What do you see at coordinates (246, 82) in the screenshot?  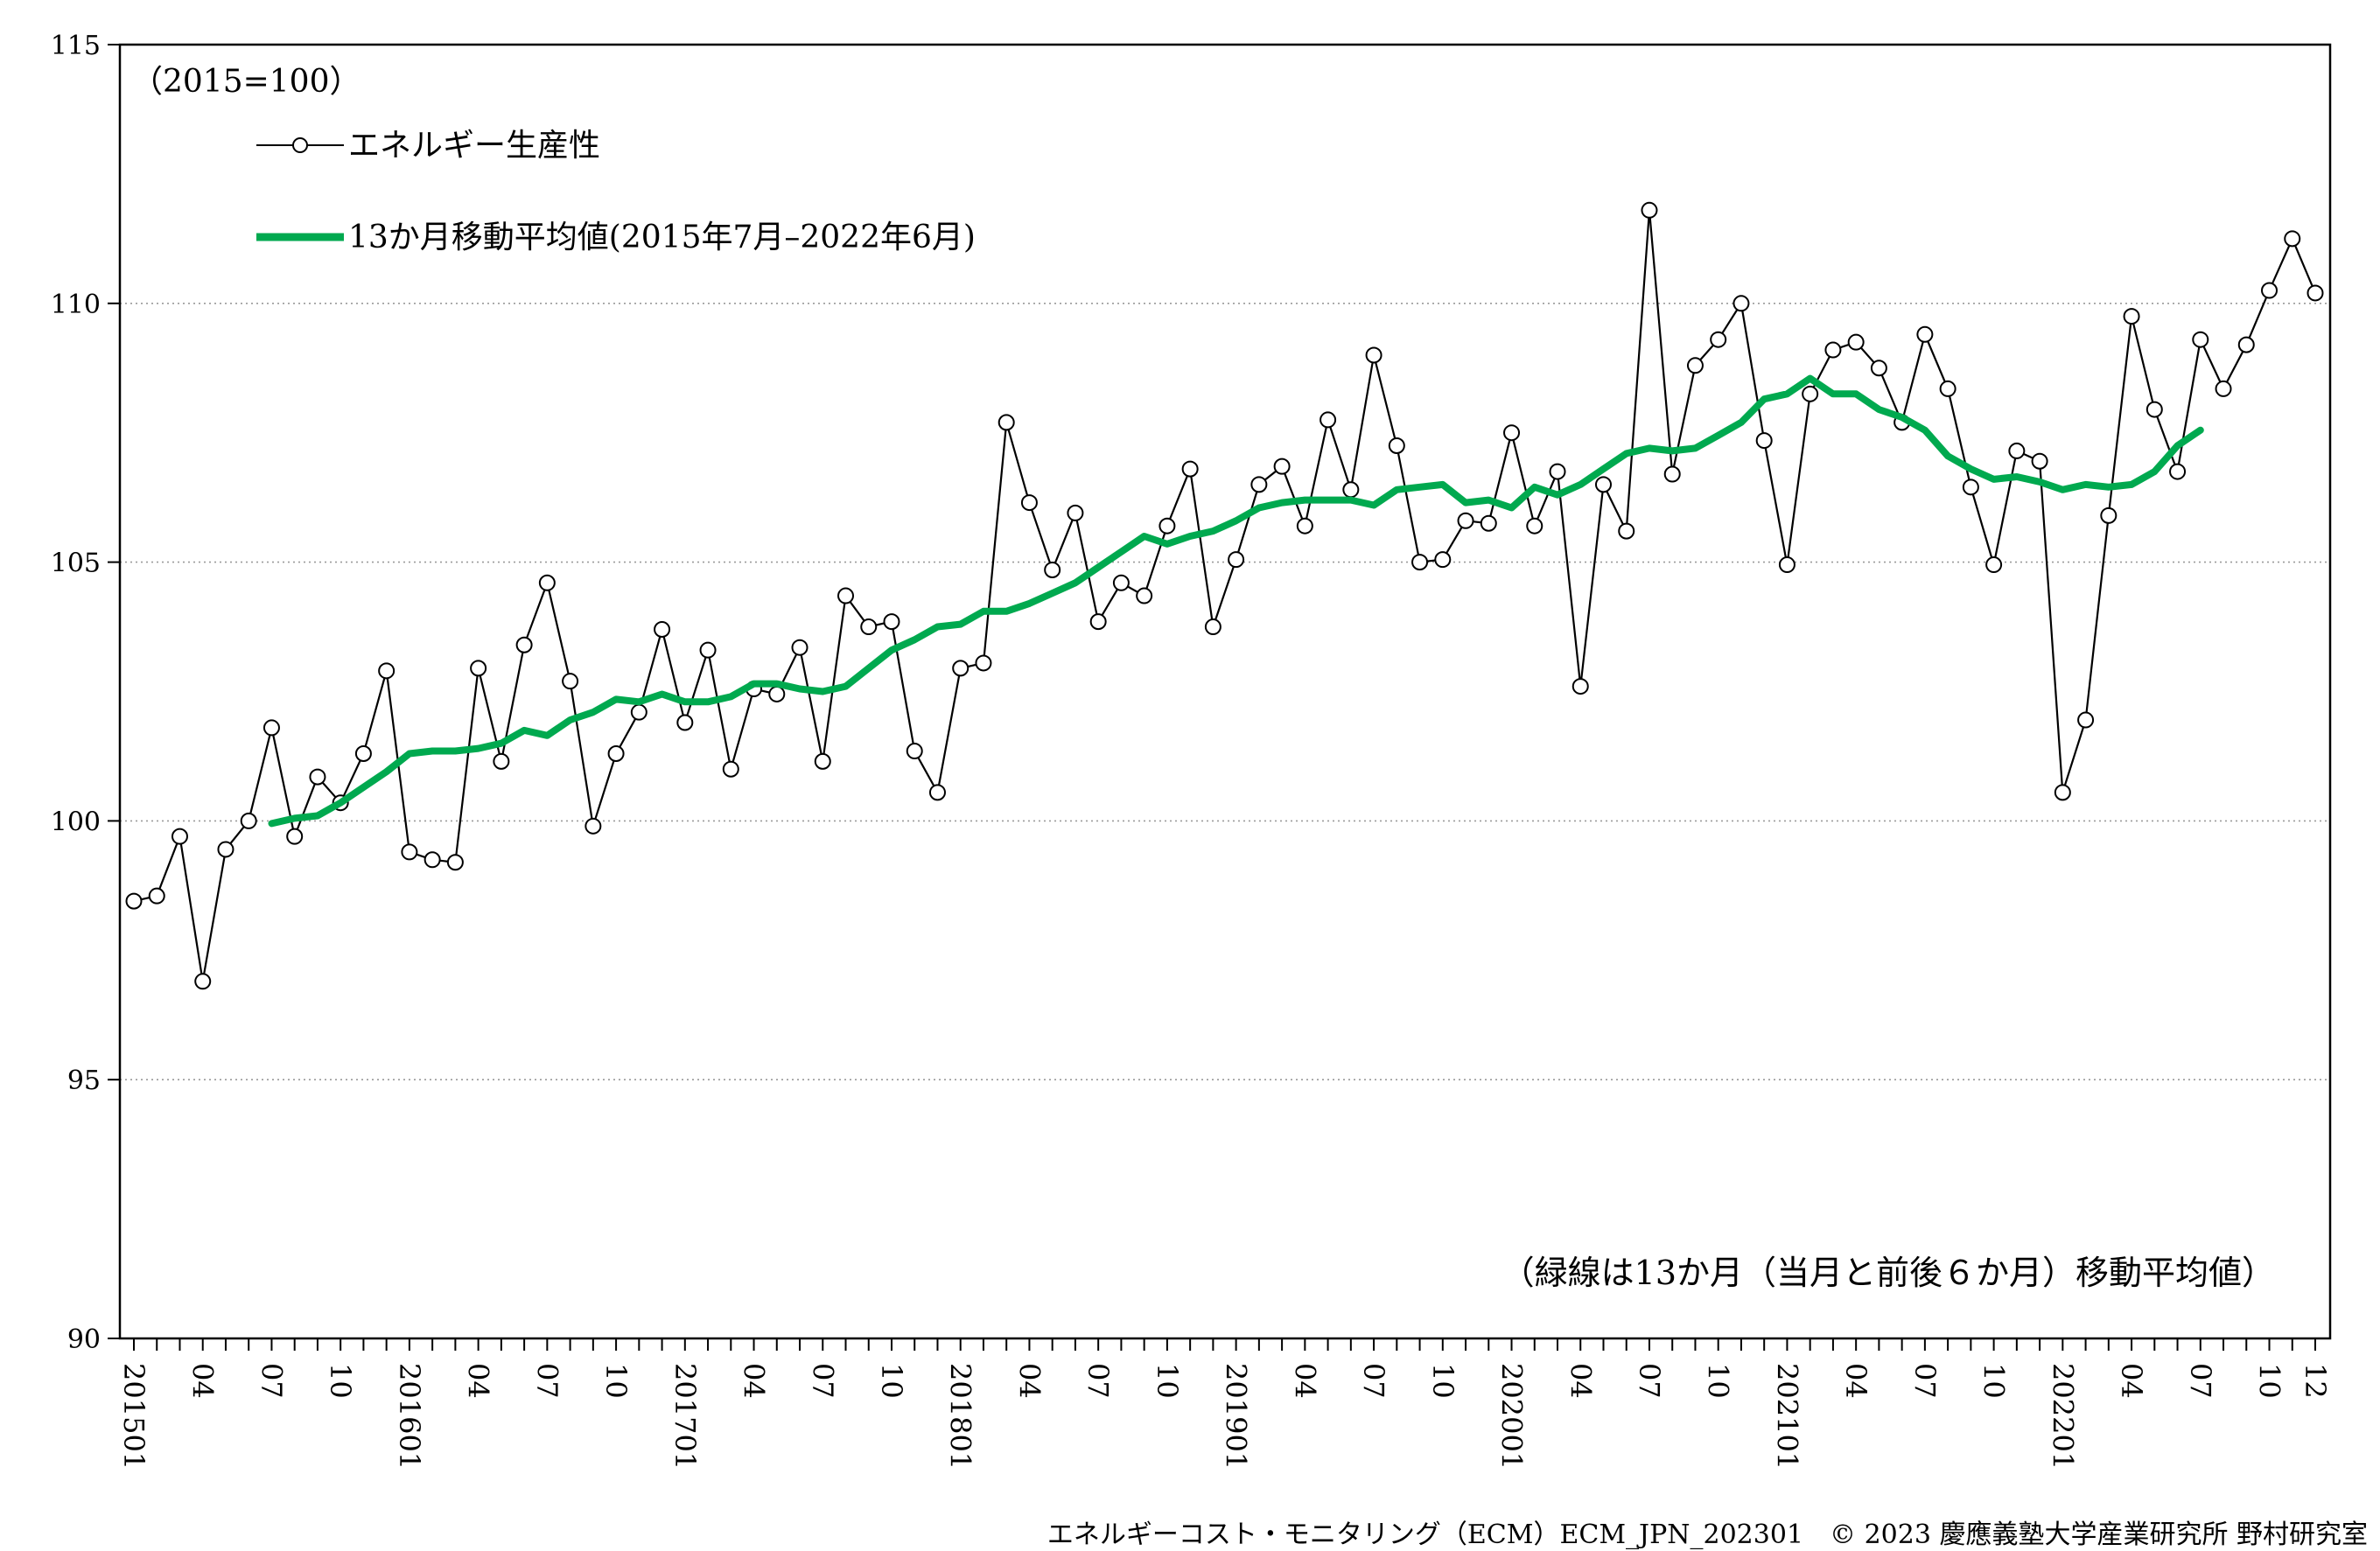 I see `unit-label: （2015=100）` at bounding box center [246, 82].